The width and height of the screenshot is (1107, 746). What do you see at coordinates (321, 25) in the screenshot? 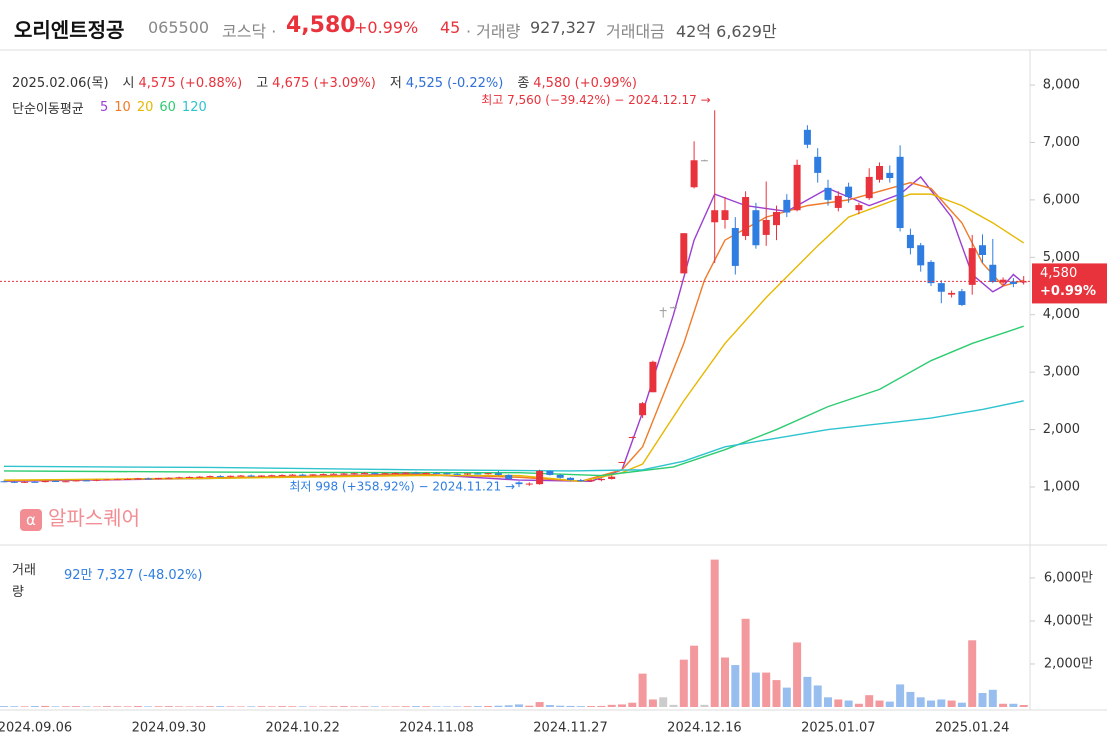
I see `price: 4,580` at bounding box center [321, 25].